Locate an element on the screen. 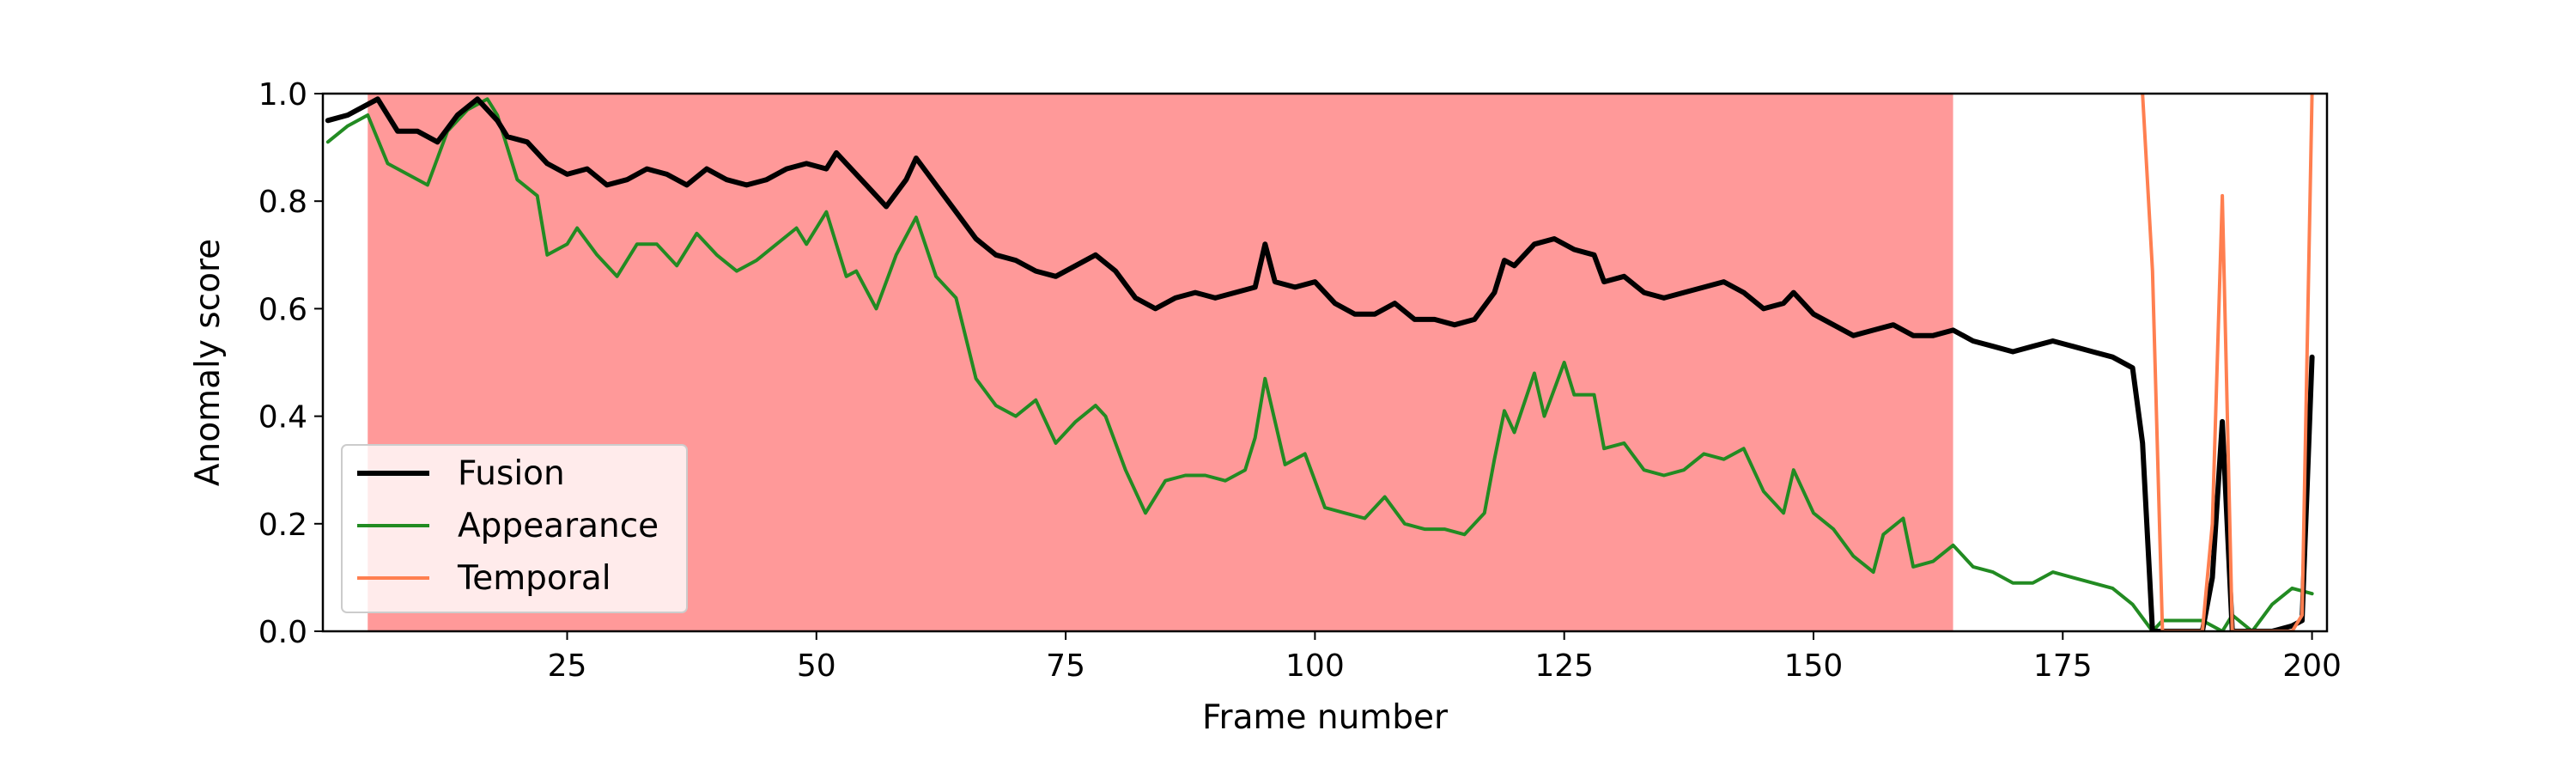  y-tick-label: 0.4 is located at coordinates (282, 417).